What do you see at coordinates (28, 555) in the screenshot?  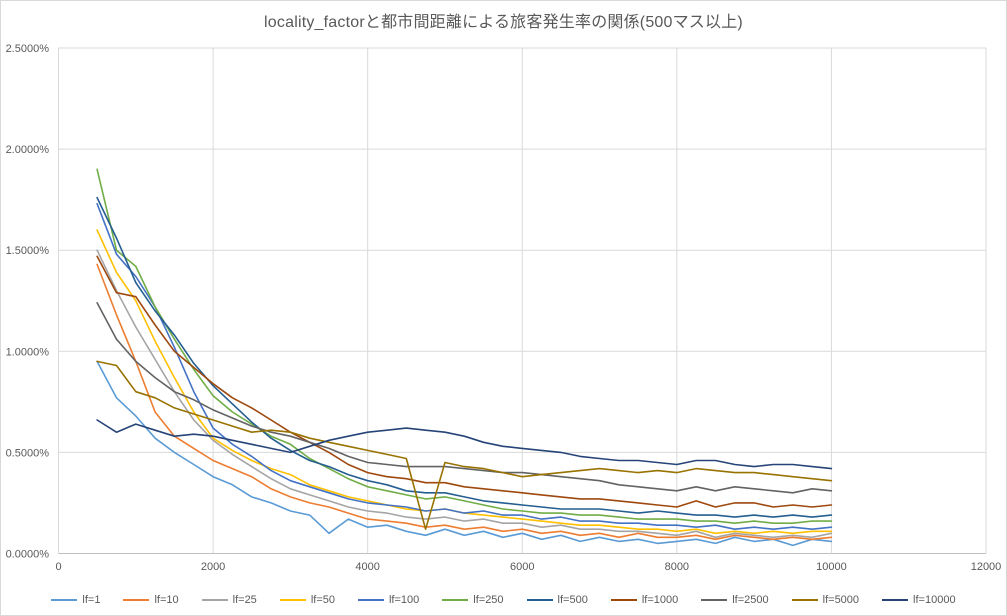 I see `y-axis-tick-label: 0.0000%` at bounding box center [28, 555].